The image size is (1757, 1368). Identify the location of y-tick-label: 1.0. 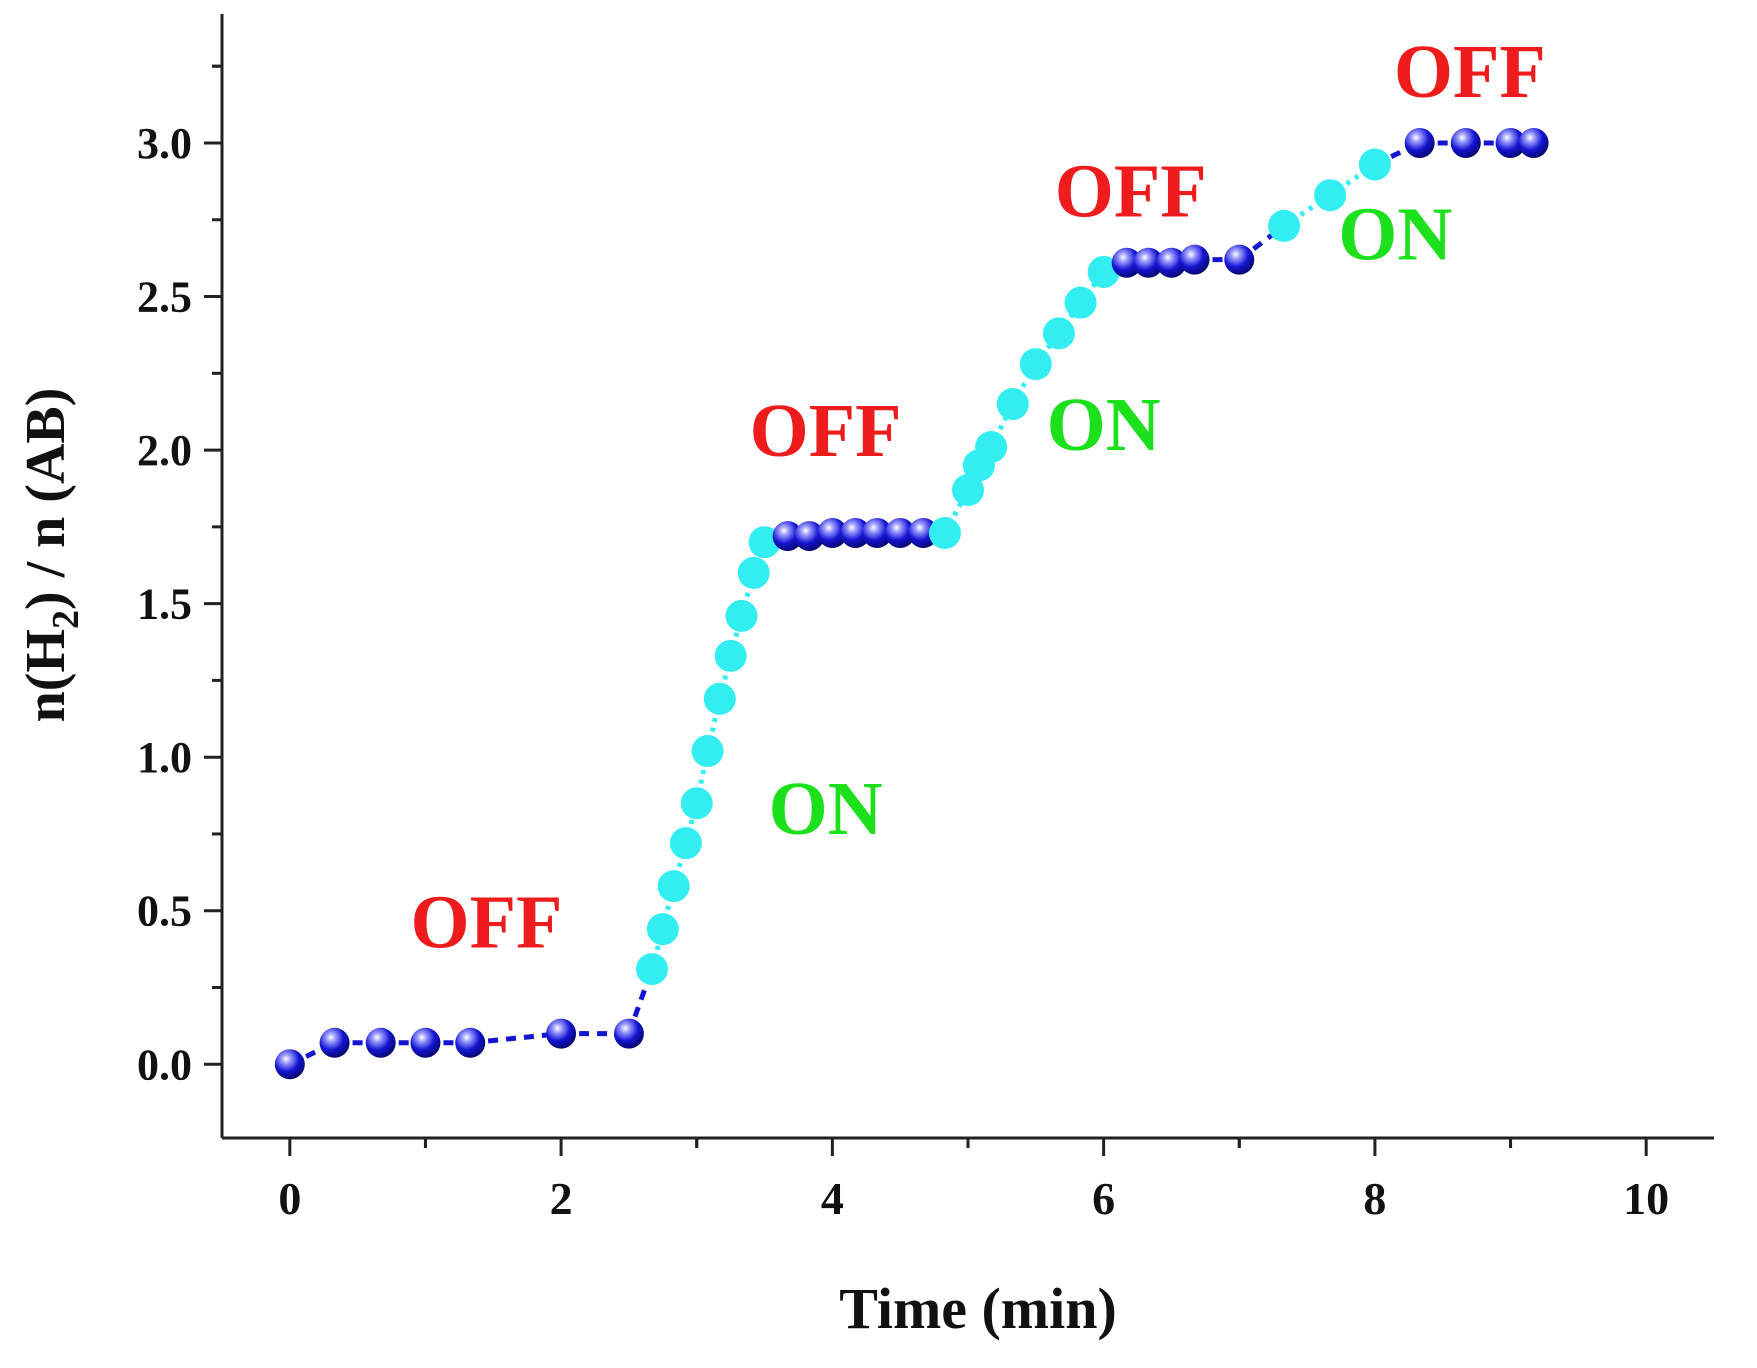
(164, 757).